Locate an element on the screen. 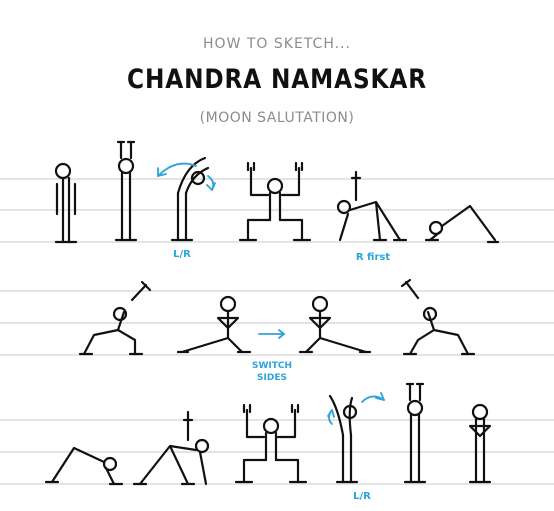  pose-lizard-lunge-left is located at coordinates (115, 318).